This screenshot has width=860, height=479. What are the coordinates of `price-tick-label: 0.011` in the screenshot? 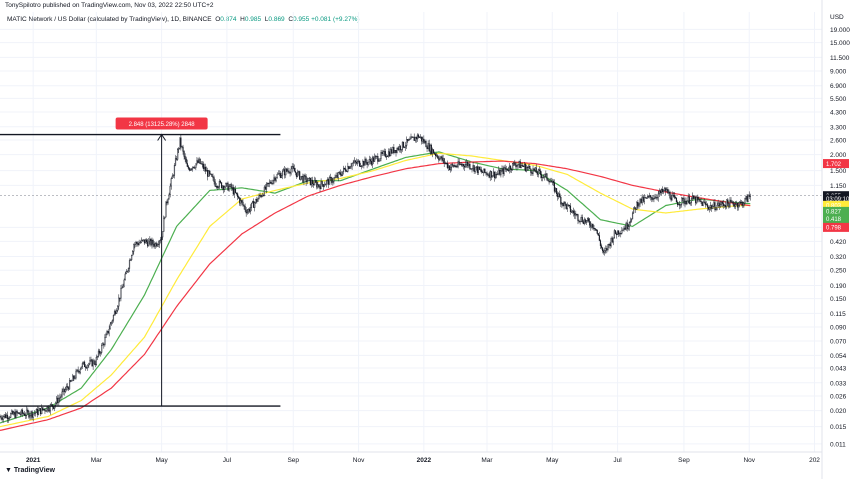 It's located at (838, 444).